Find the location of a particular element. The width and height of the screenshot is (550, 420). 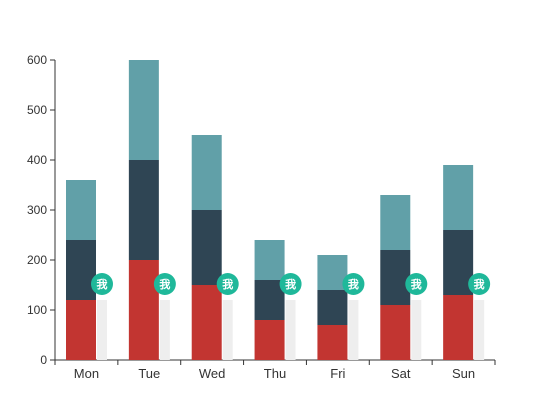

y-tick-label: 0 is located at coordinates (43, 360).